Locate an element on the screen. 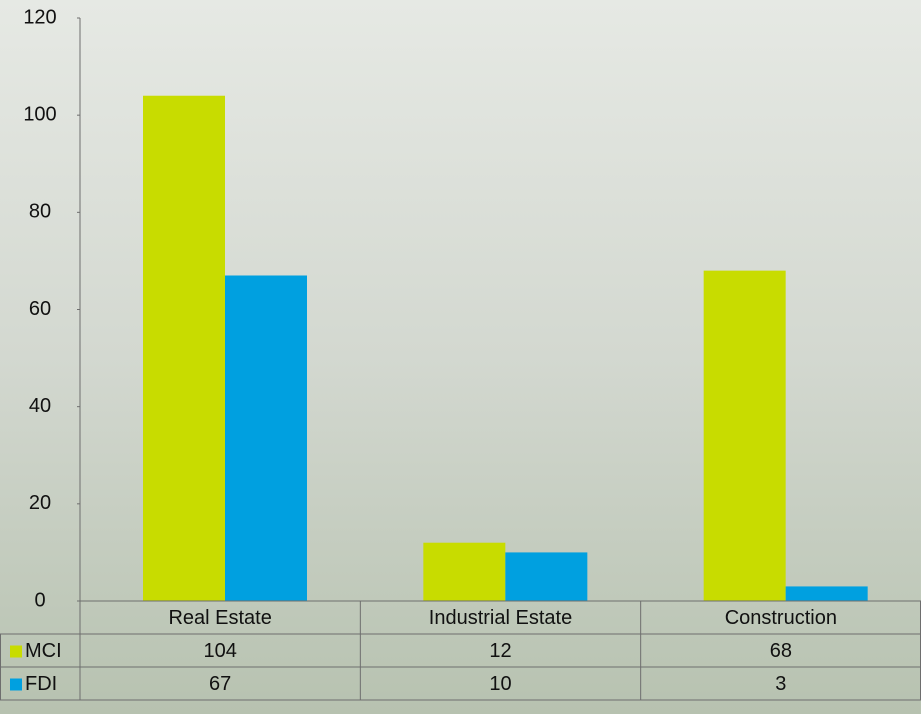  table-value: 3 is located at coordinates (780, 684).